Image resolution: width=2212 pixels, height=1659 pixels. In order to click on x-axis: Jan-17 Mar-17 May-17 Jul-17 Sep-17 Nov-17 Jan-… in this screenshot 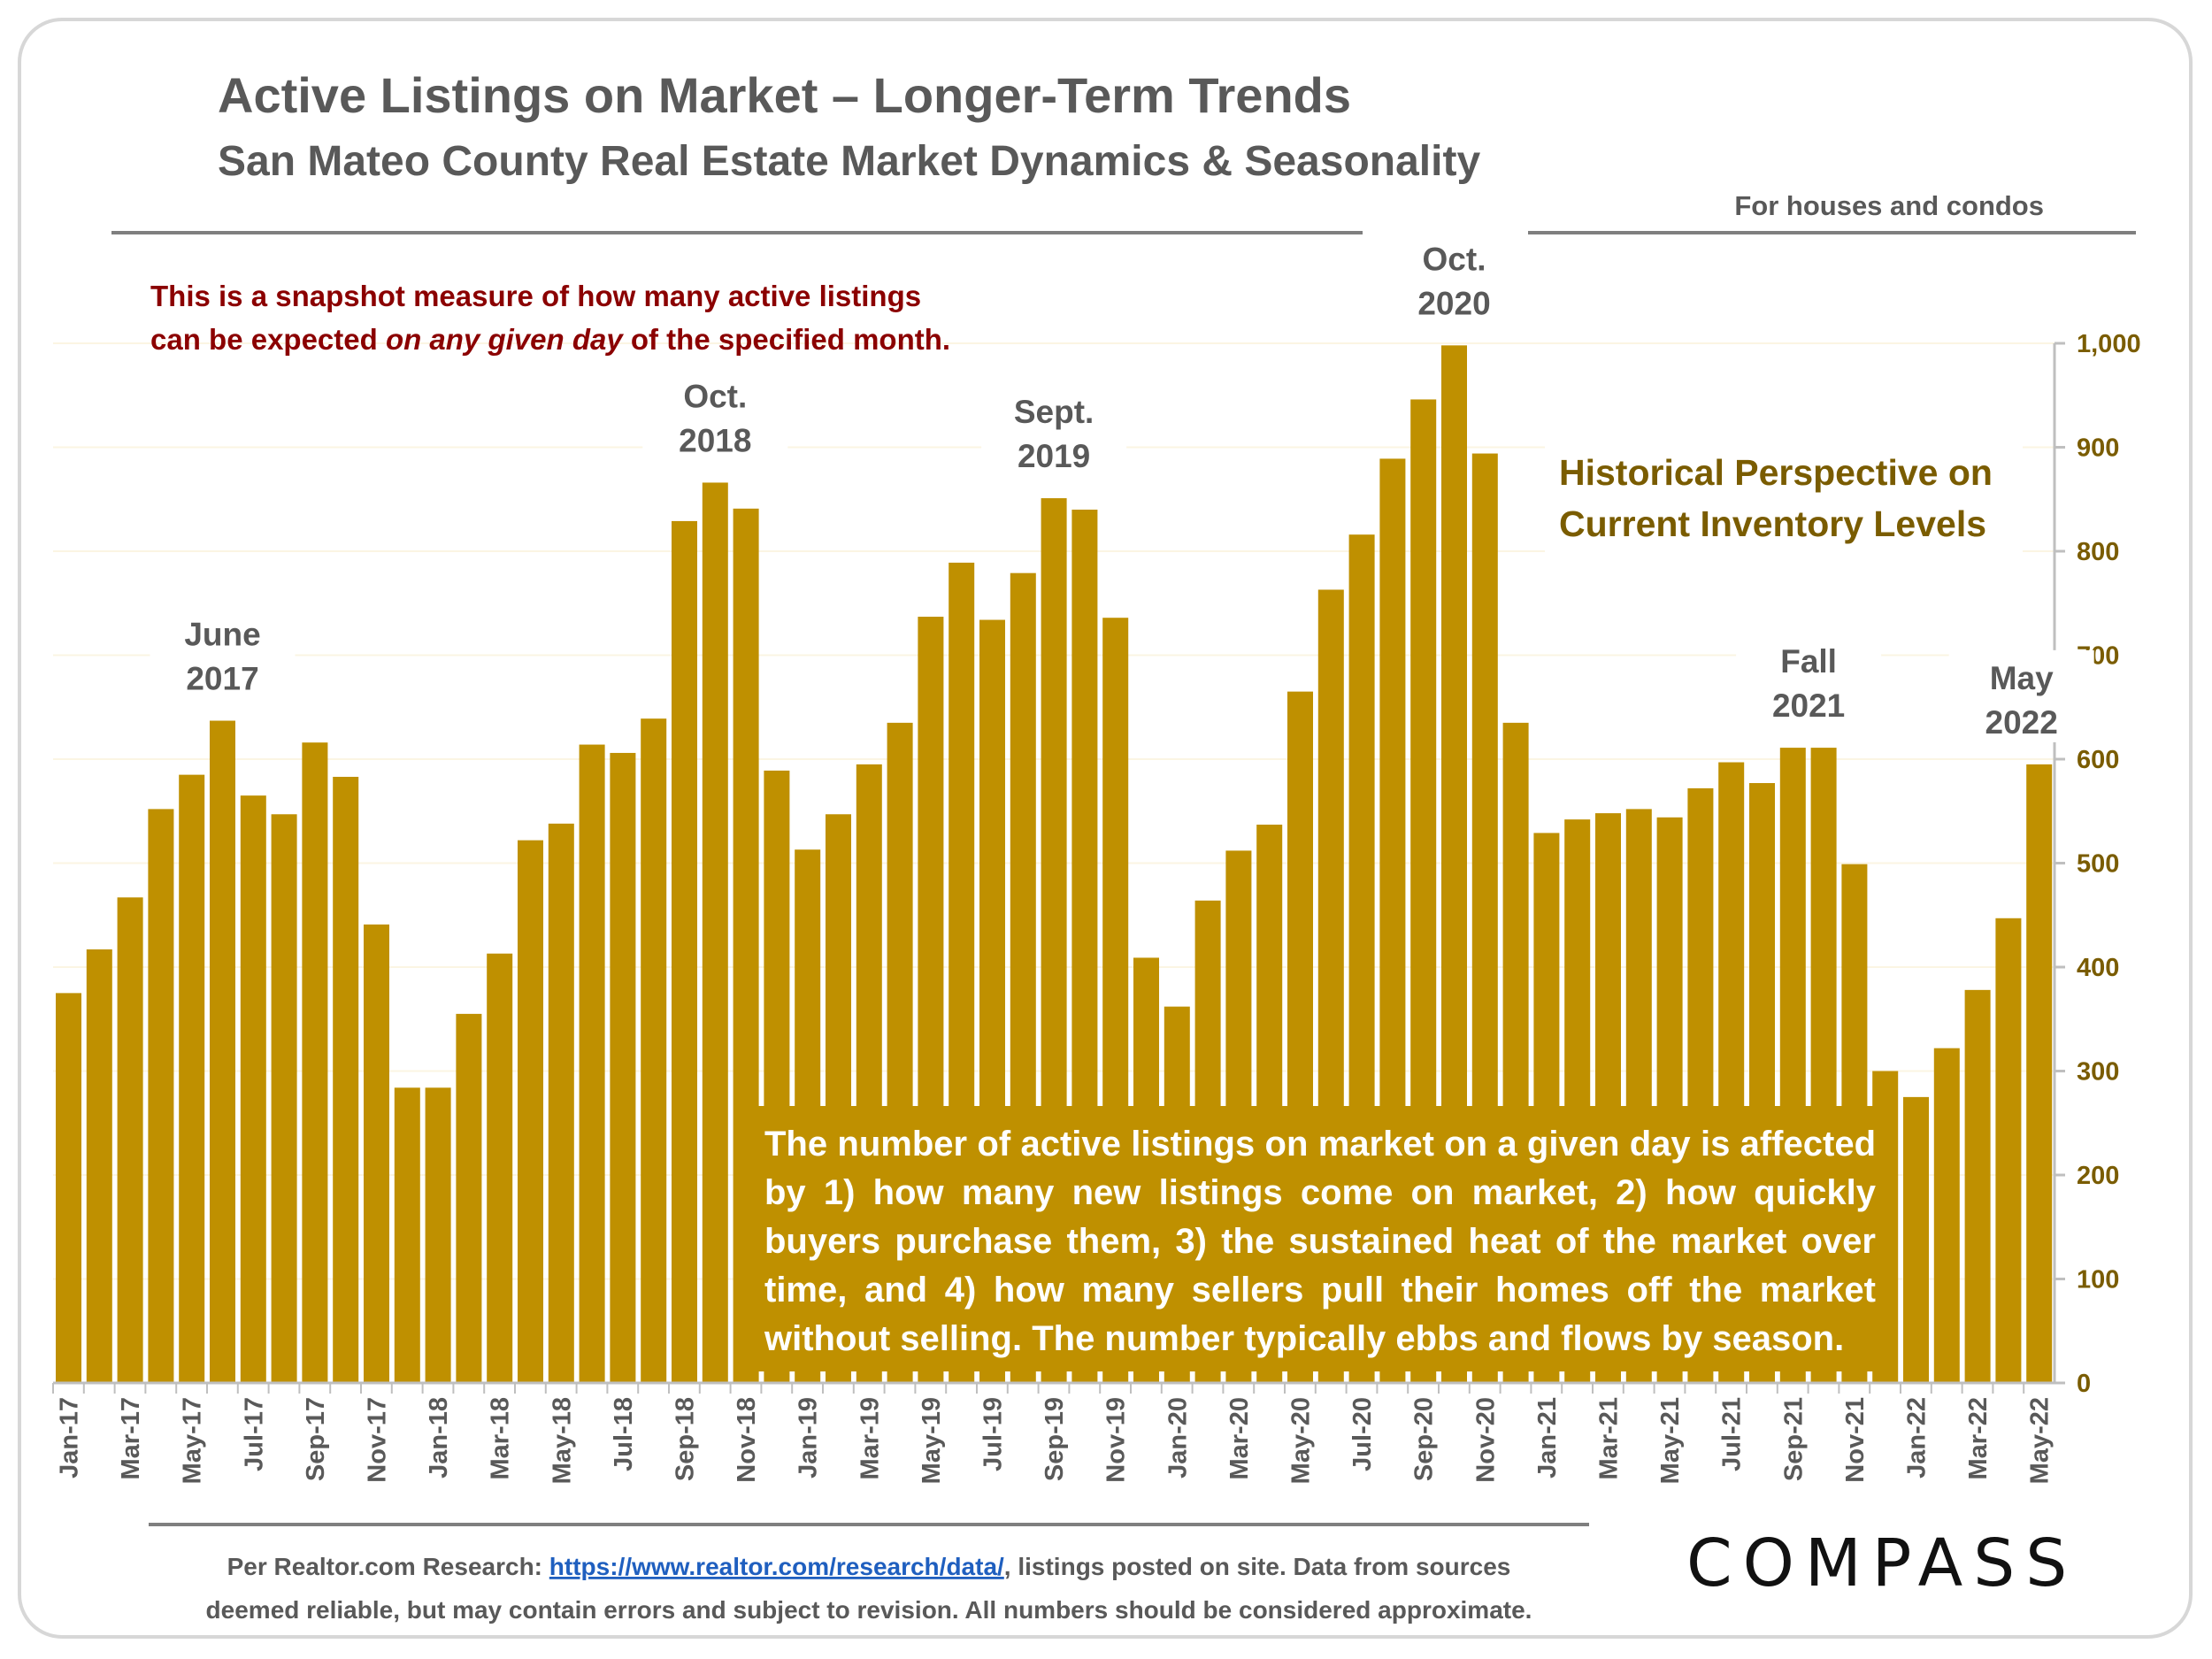, I will do `click(1054, 1434)`.